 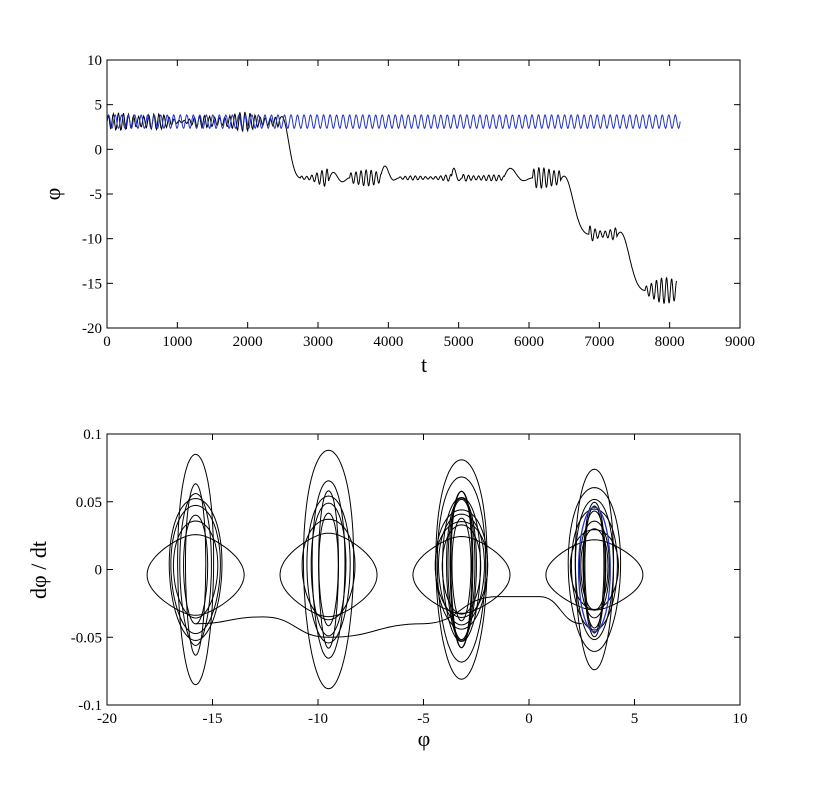 What do you see at coordinates (89, 503) in the screenshot?
I see `bottom-ytick-label: 0.05` at bounding box center [89, 503].